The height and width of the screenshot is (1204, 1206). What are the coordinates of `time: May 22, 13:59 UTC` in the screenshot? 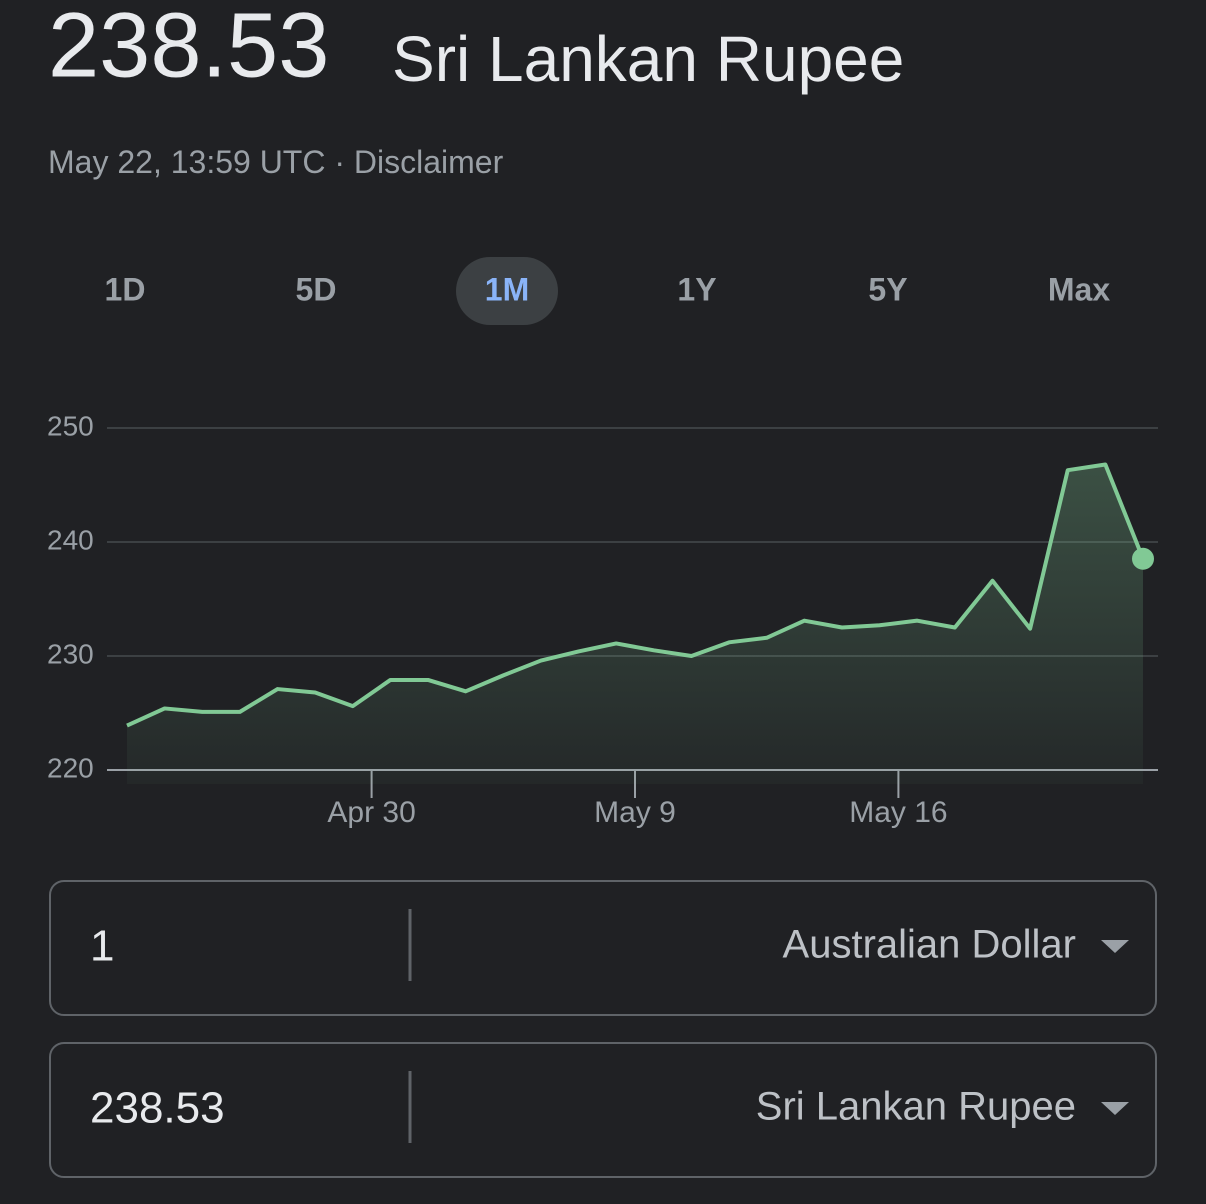 It's located at (186, 162).